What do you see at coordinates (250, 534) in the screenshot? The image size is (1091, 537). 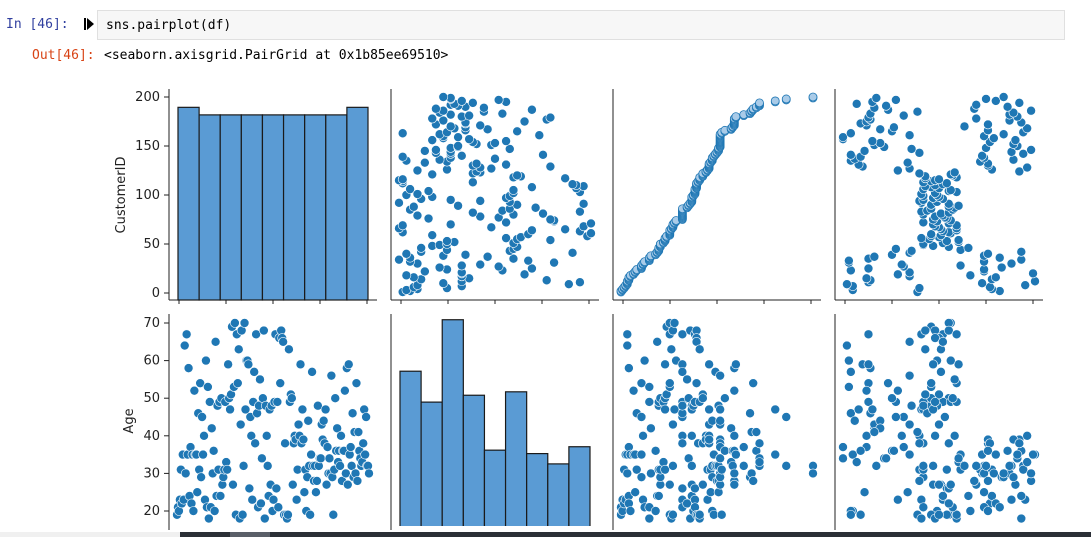 I see `scrollbar-thumb` at bounding box center [250, 534].